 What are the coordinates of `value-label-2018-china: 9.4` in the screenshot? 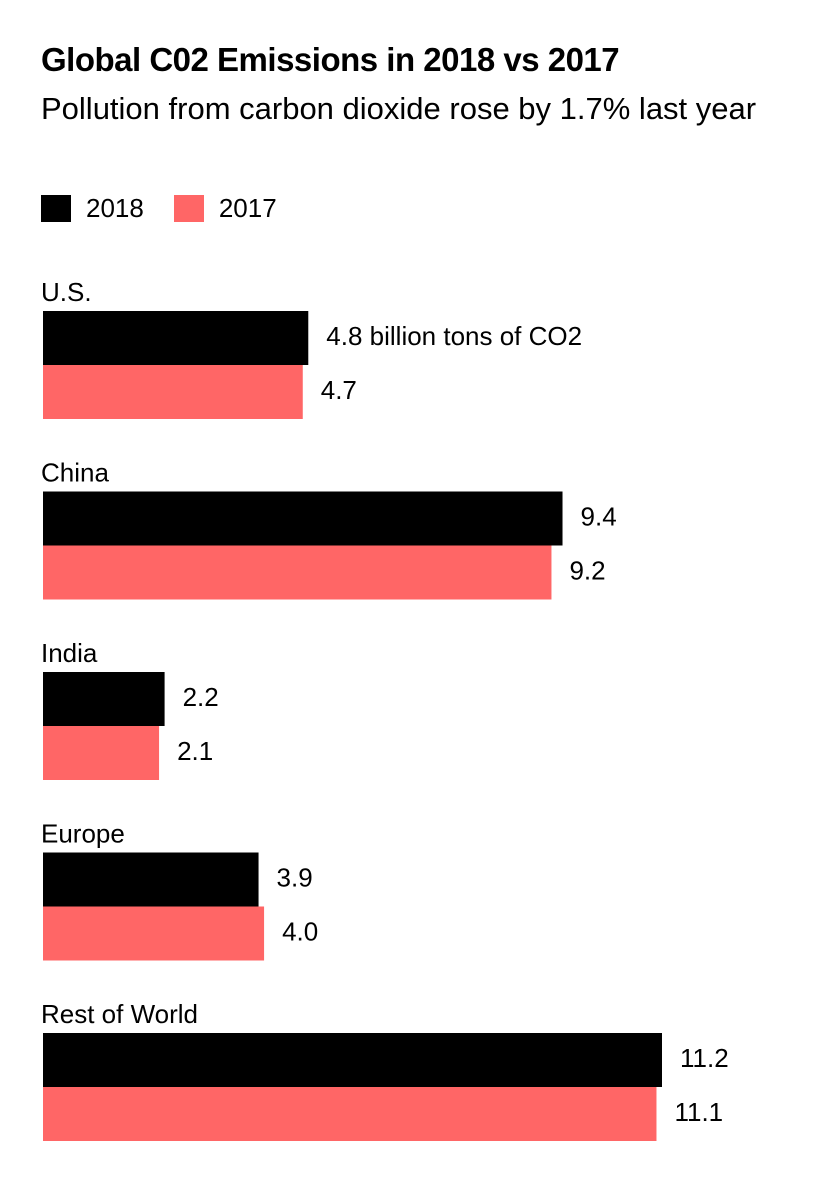 It's located at (599, 516).